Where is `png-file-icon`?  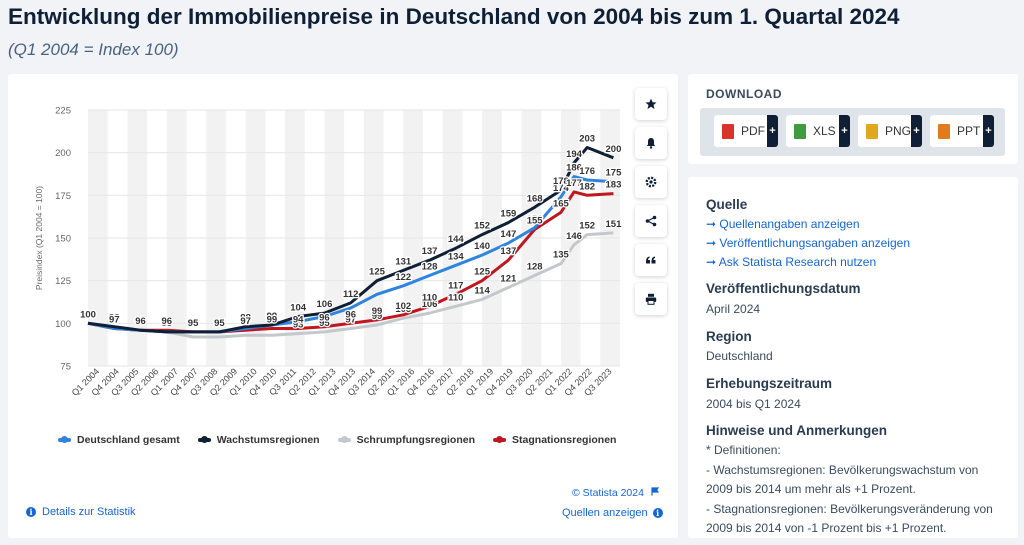
png-file-icon is located at coordinates (872, 131).